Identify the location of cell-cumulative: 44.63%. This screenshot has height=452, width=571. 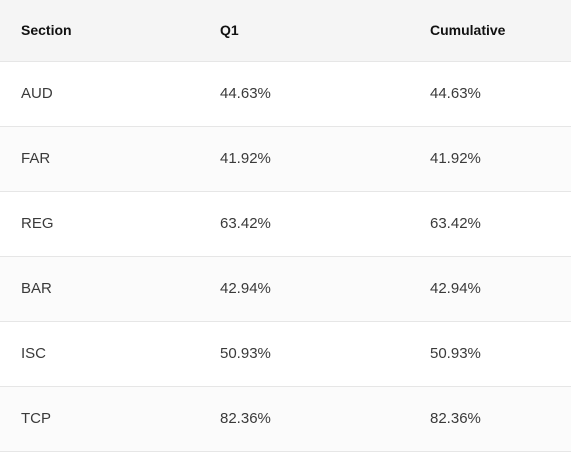
(455, 93).